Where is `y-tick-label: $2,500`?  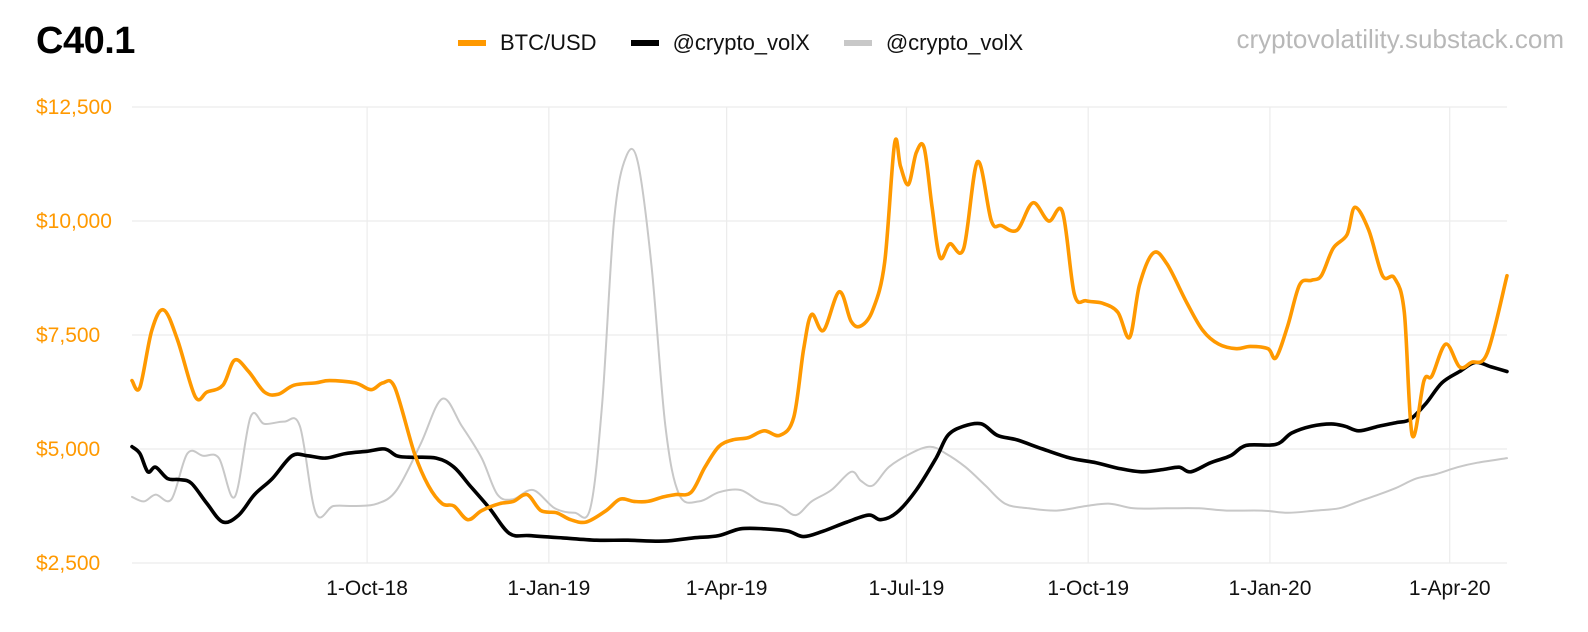
y-tick-label: $2,500 is located at coordinates (68, 563).